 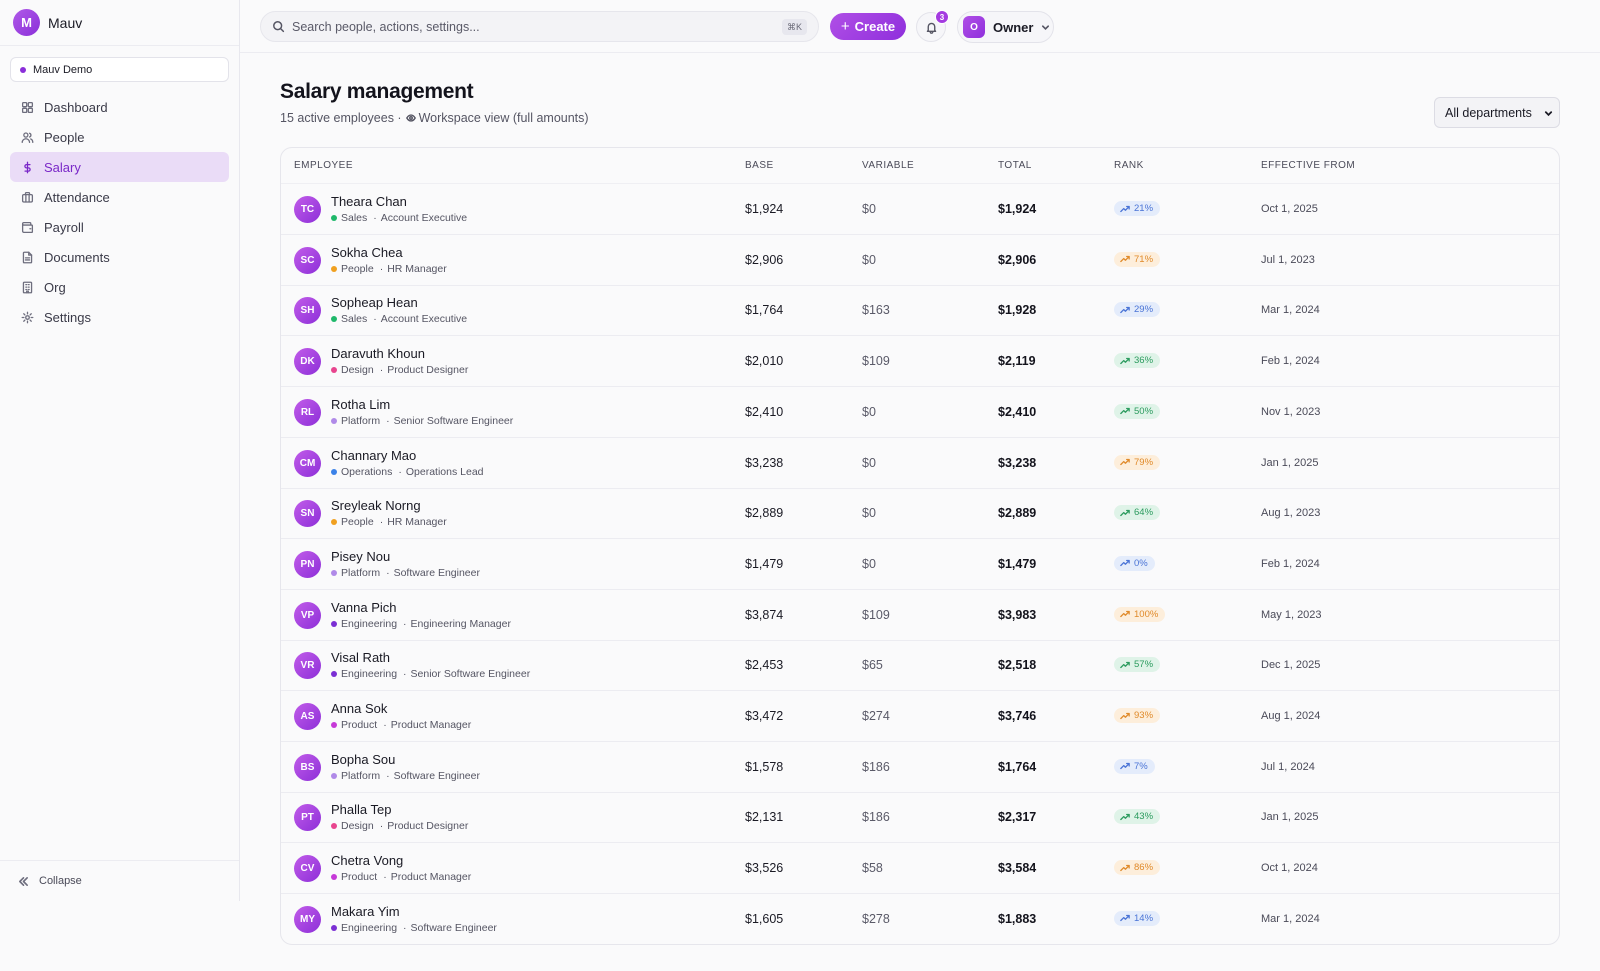 I want to click on total-pay: $3,983, so click(x=1017, y=614).